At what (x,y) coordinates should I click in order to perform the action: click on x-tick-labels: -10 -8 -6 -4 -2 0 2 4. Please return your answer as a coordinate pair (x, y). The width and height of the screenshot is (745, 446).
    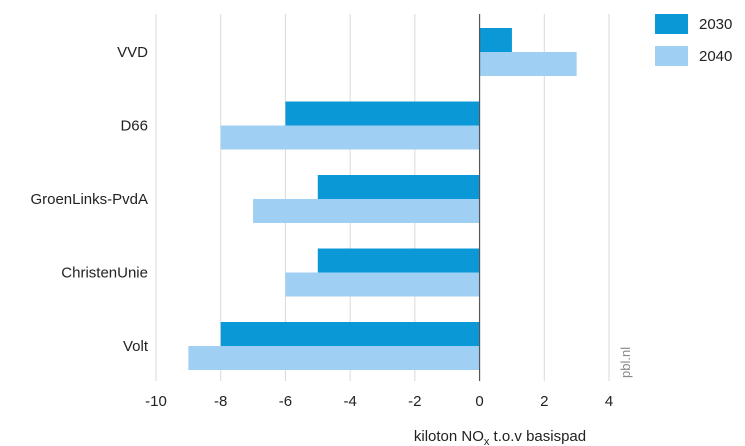
    Looking at the image, I should click on (379, 401).